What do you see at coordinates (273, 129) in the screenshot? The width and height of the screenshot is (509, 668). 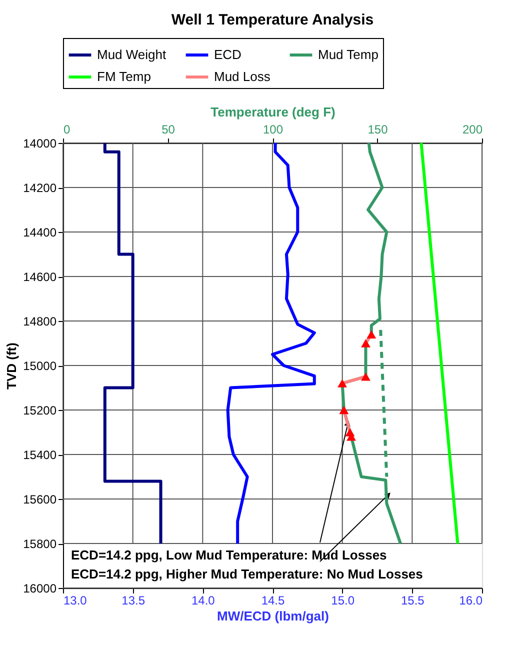 I see `x2-tick-label: 100` at bounding box center [273, 129].